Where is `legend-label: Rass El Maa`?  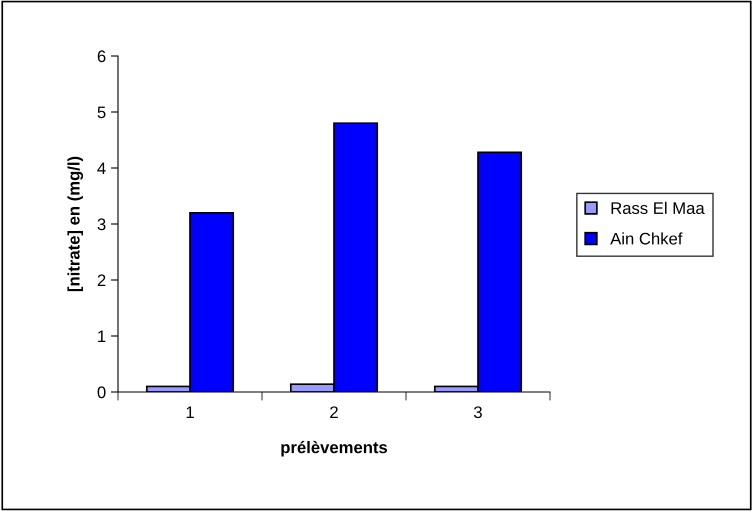 legend-label: Rass El Maa is located at coordinates (658, 208).